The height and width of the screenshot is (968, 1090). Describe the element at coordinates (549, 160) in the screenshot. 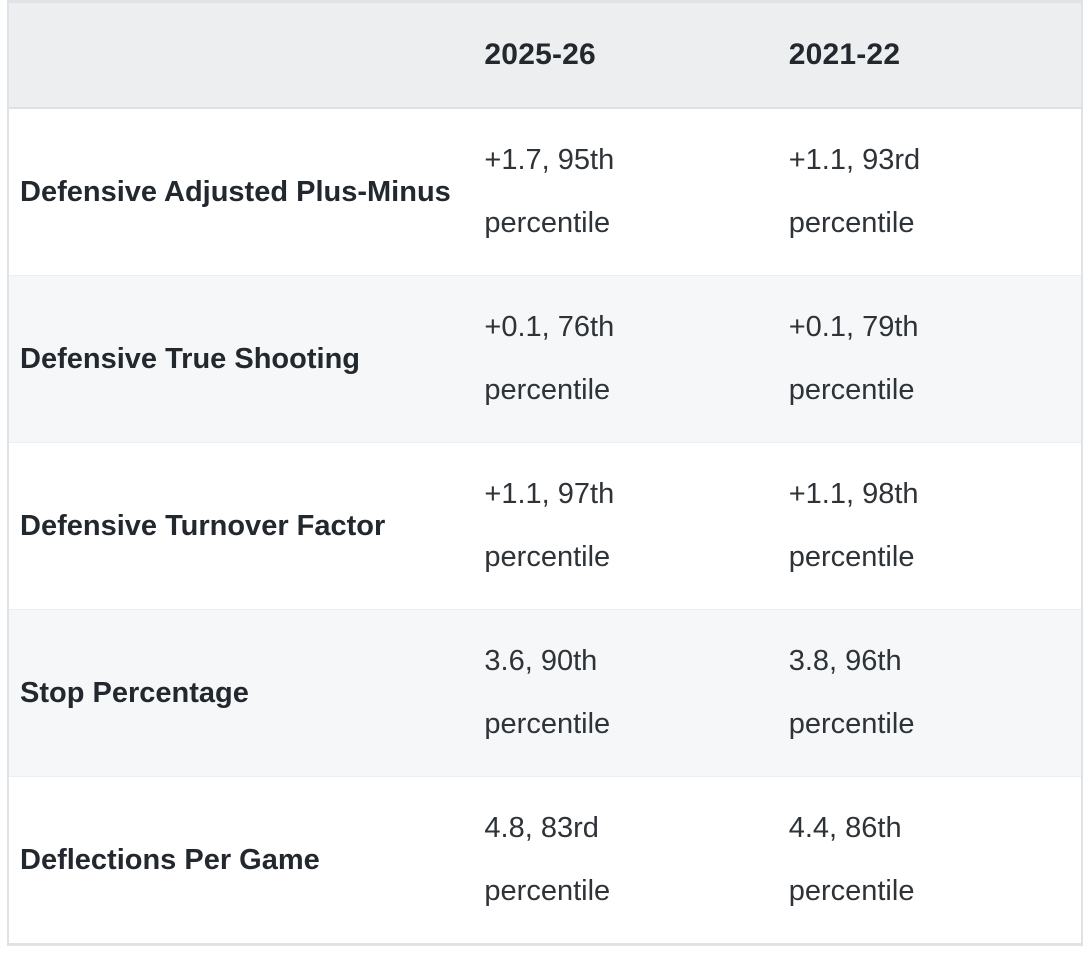

I see `metric-value-line: +1.7, 95th` at that location.